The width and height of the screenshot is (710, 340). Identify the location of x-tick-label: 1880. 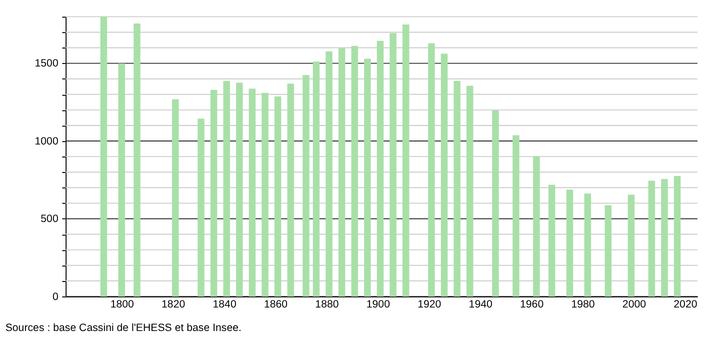
(327, 304).